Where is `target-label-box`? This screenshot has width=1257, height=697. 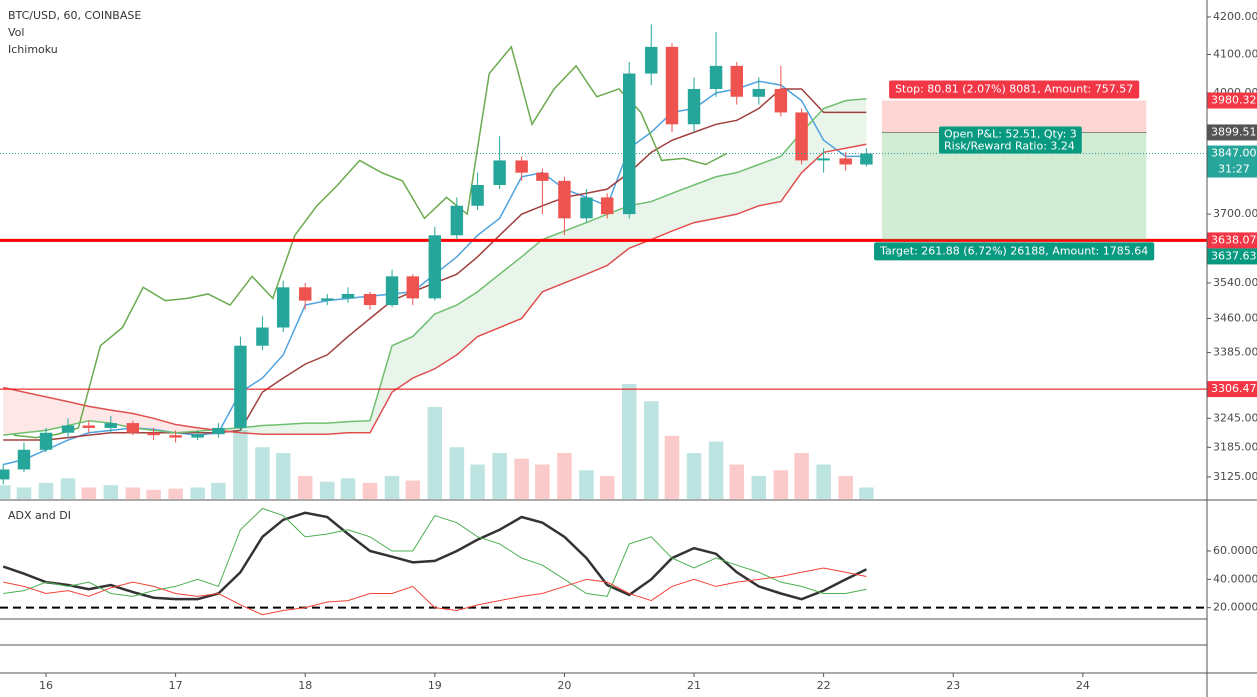 target-label-box is located at coordinates (1014, 251).